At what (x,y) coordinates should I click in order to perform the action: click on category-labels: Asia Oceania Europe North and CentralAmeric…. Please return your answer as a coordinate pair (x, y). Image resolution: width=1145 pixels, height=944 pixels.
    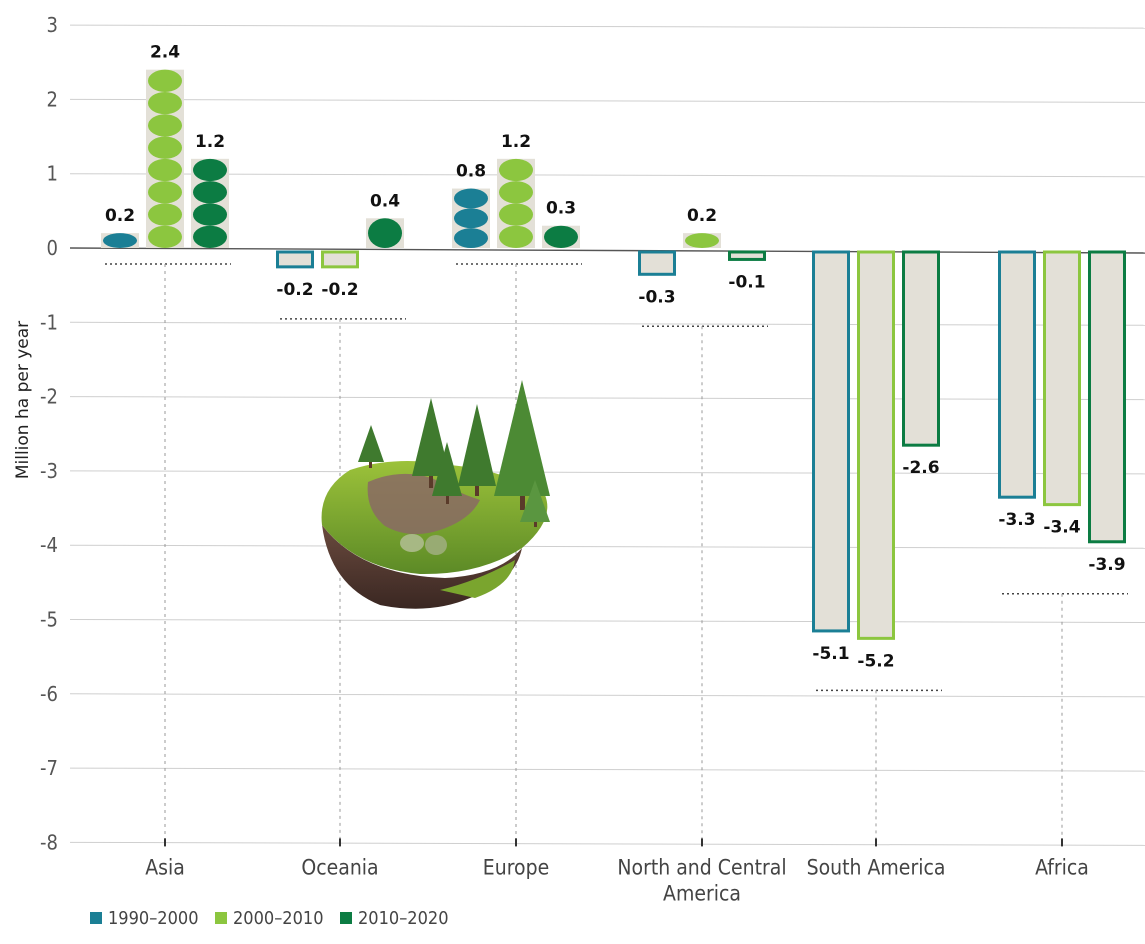
    Looking at the image, I should click on (617, 880).